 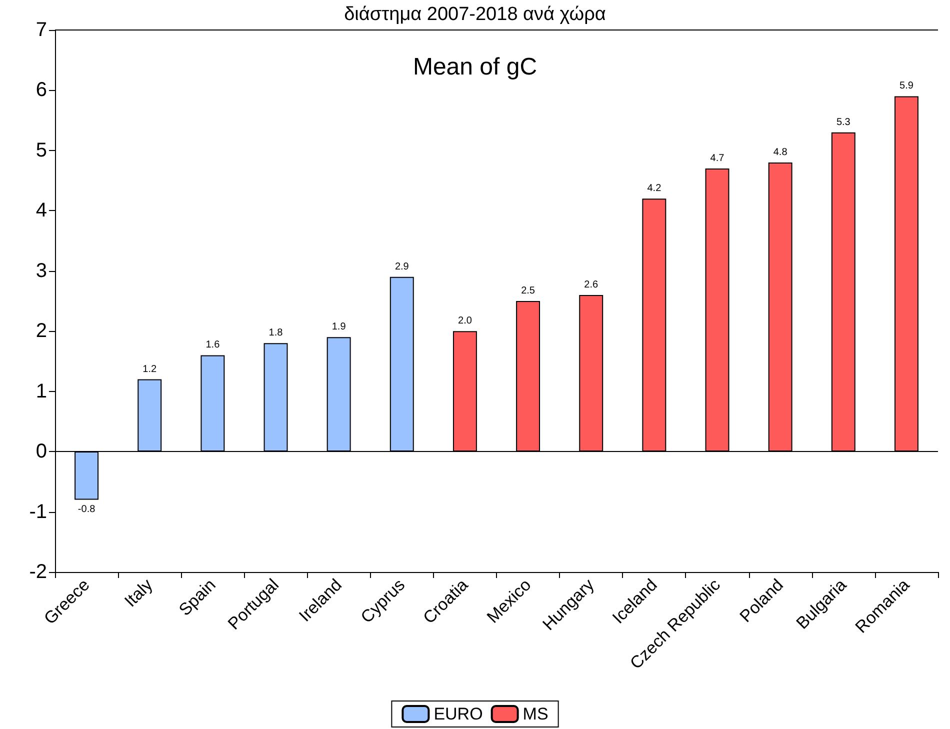 I want to click on data-label: 1.9, so click(x=339, y=327).